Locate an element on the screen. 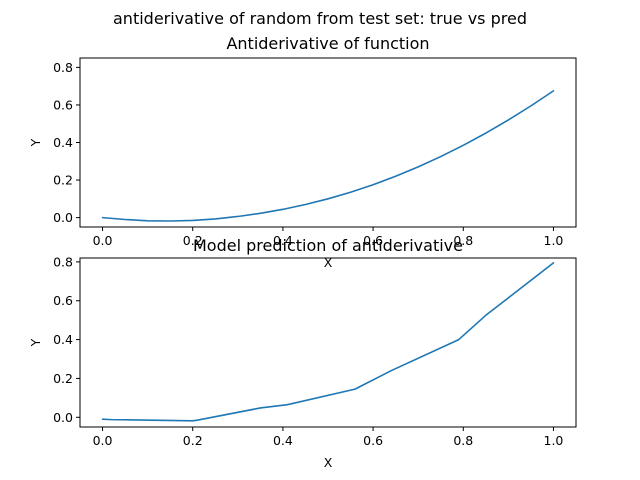 The height and width of the screenshot is (480, 640). subplot-top-y-tick-label: 0.4 is located at coordinates (63, 142).